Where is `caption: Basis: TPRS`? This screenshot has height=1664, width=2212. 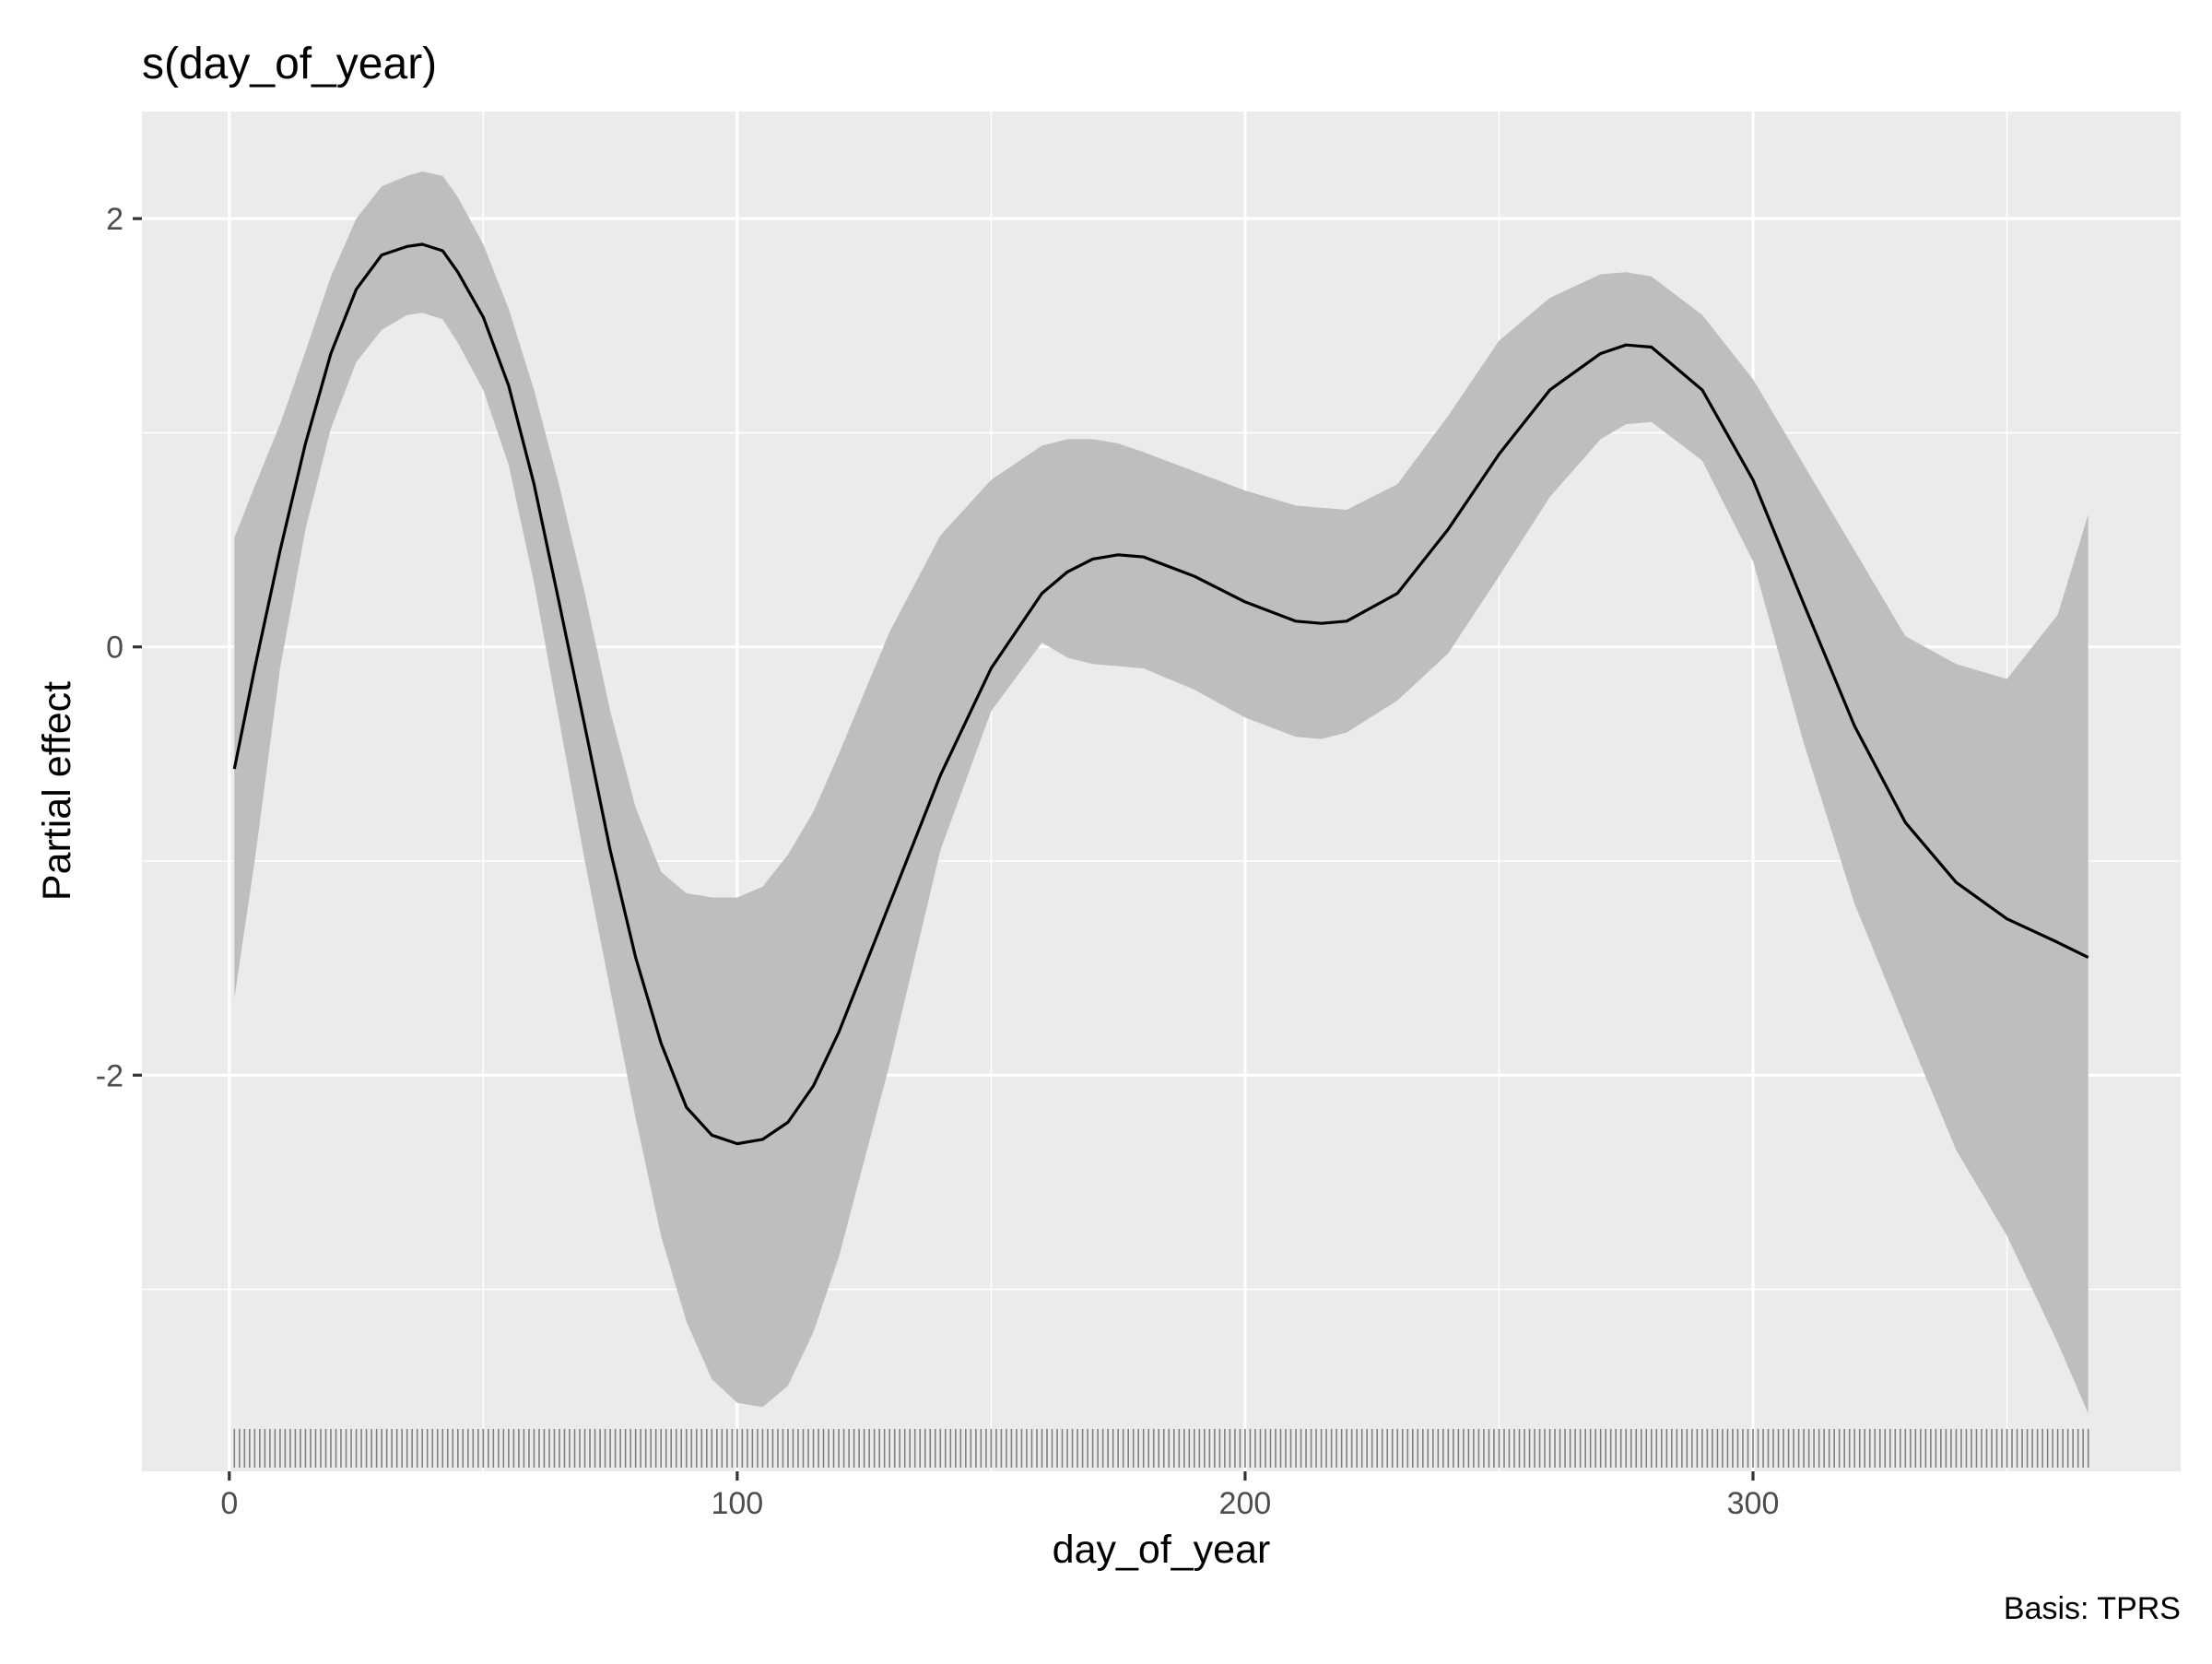 caption: Basis: TPRS is located at coordinates (2092, 1608).